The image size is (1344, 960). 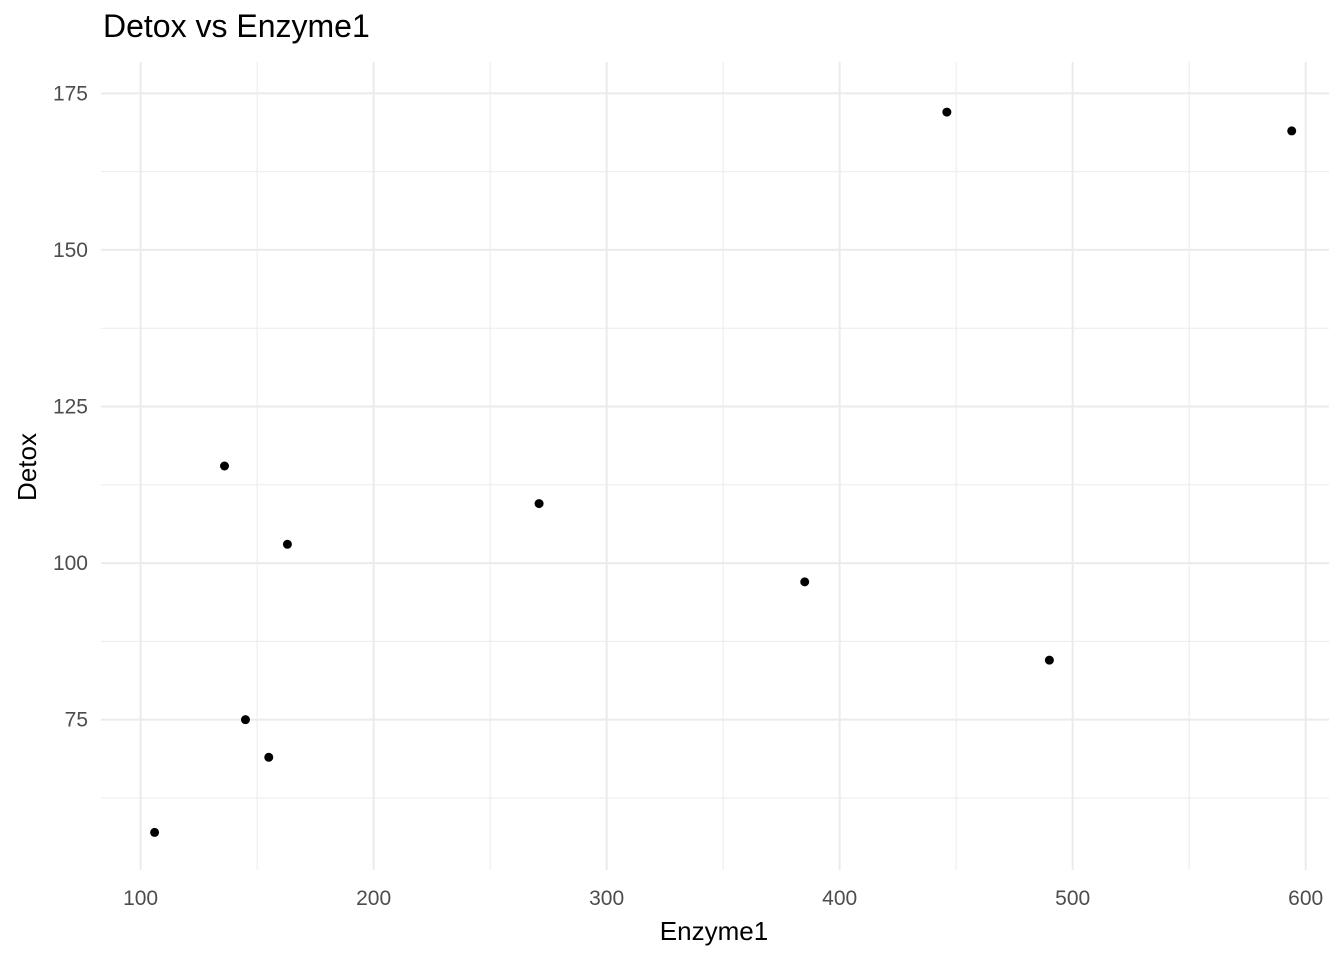 I want to click on y-axis-title: Detox, so click(x=27, y=467).